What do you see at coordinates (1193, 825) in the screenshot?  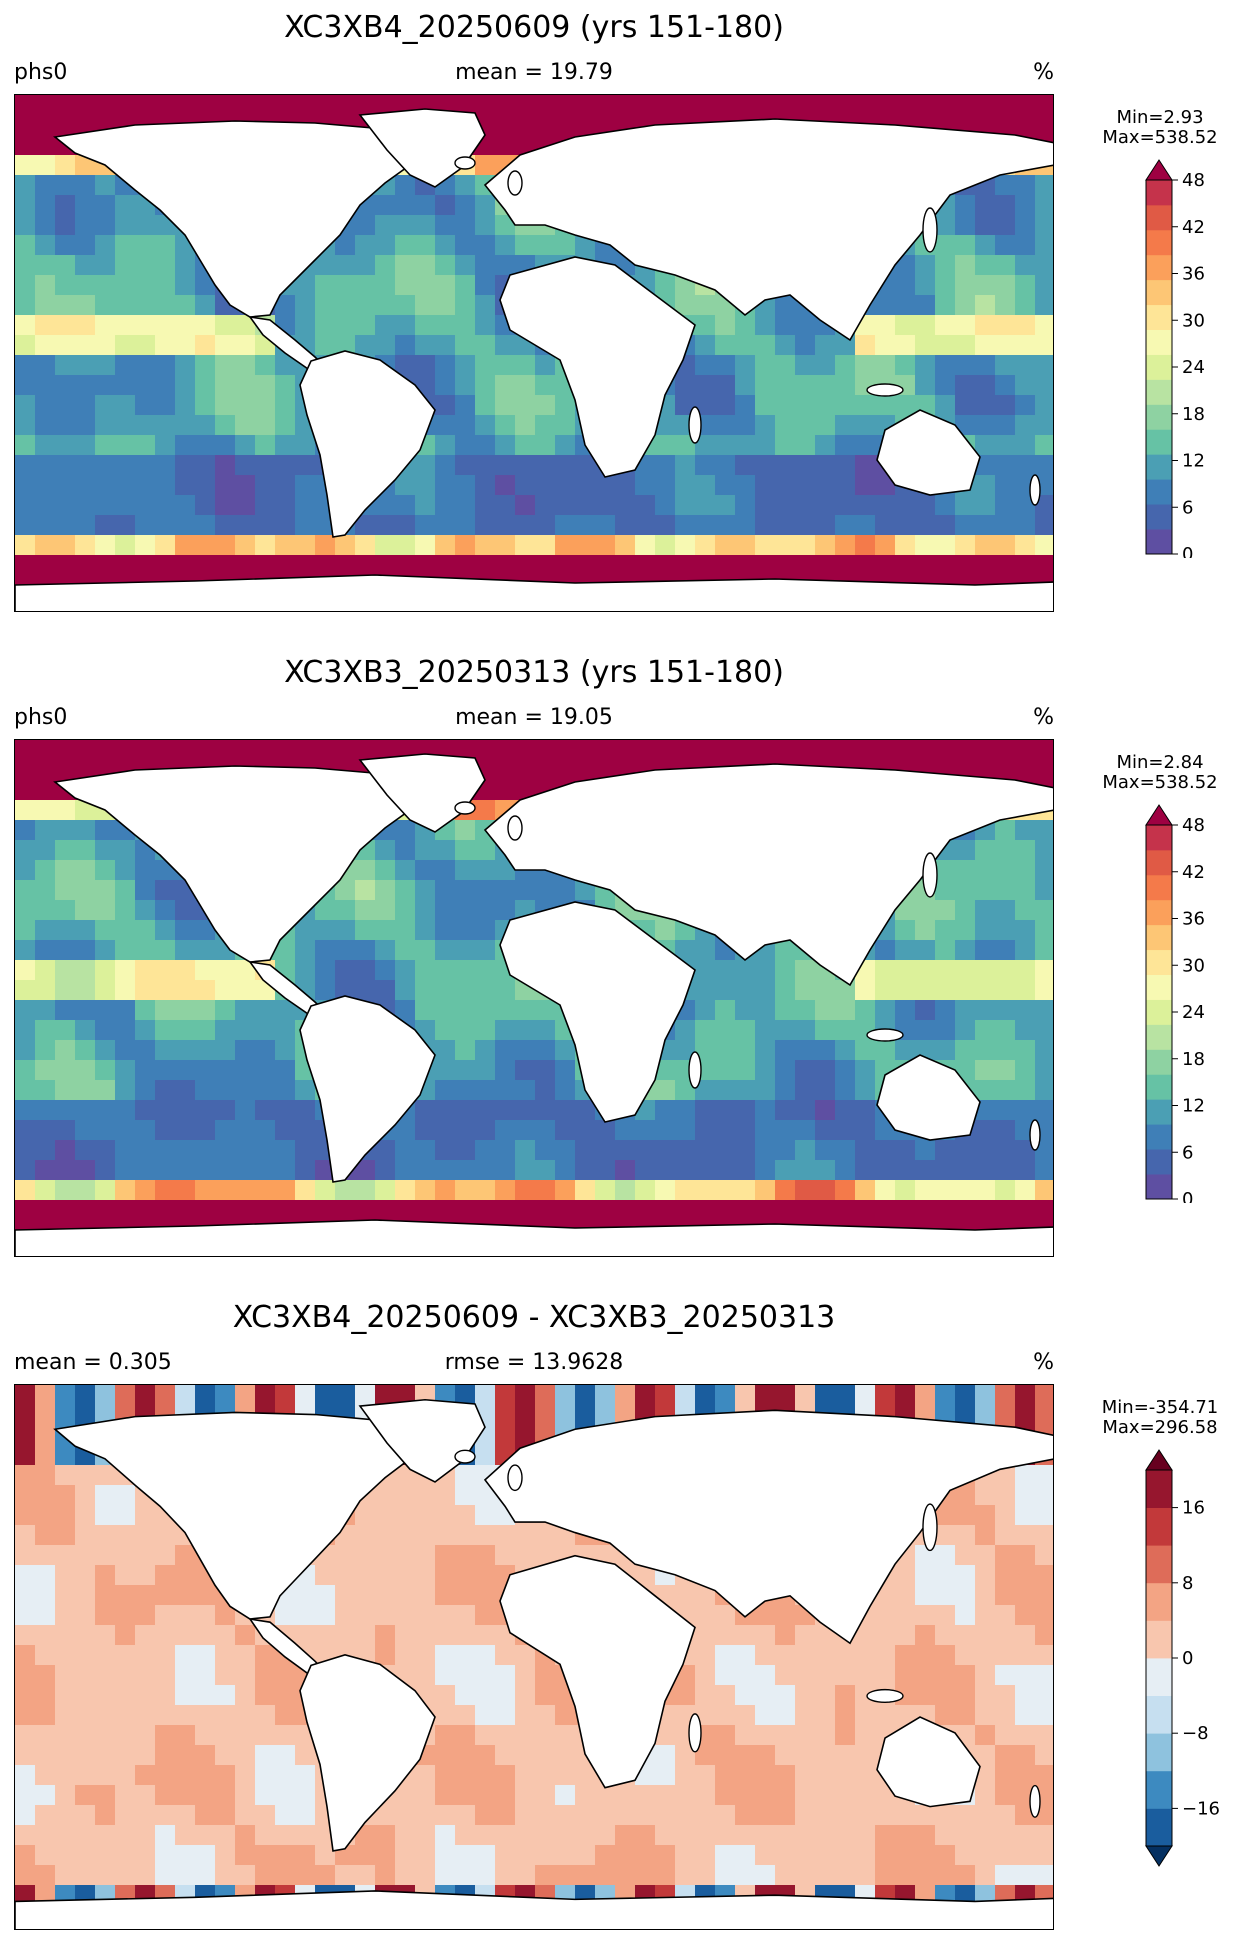 I see `colorbar-tick-label: 48` at bounding box center [1193, 825].